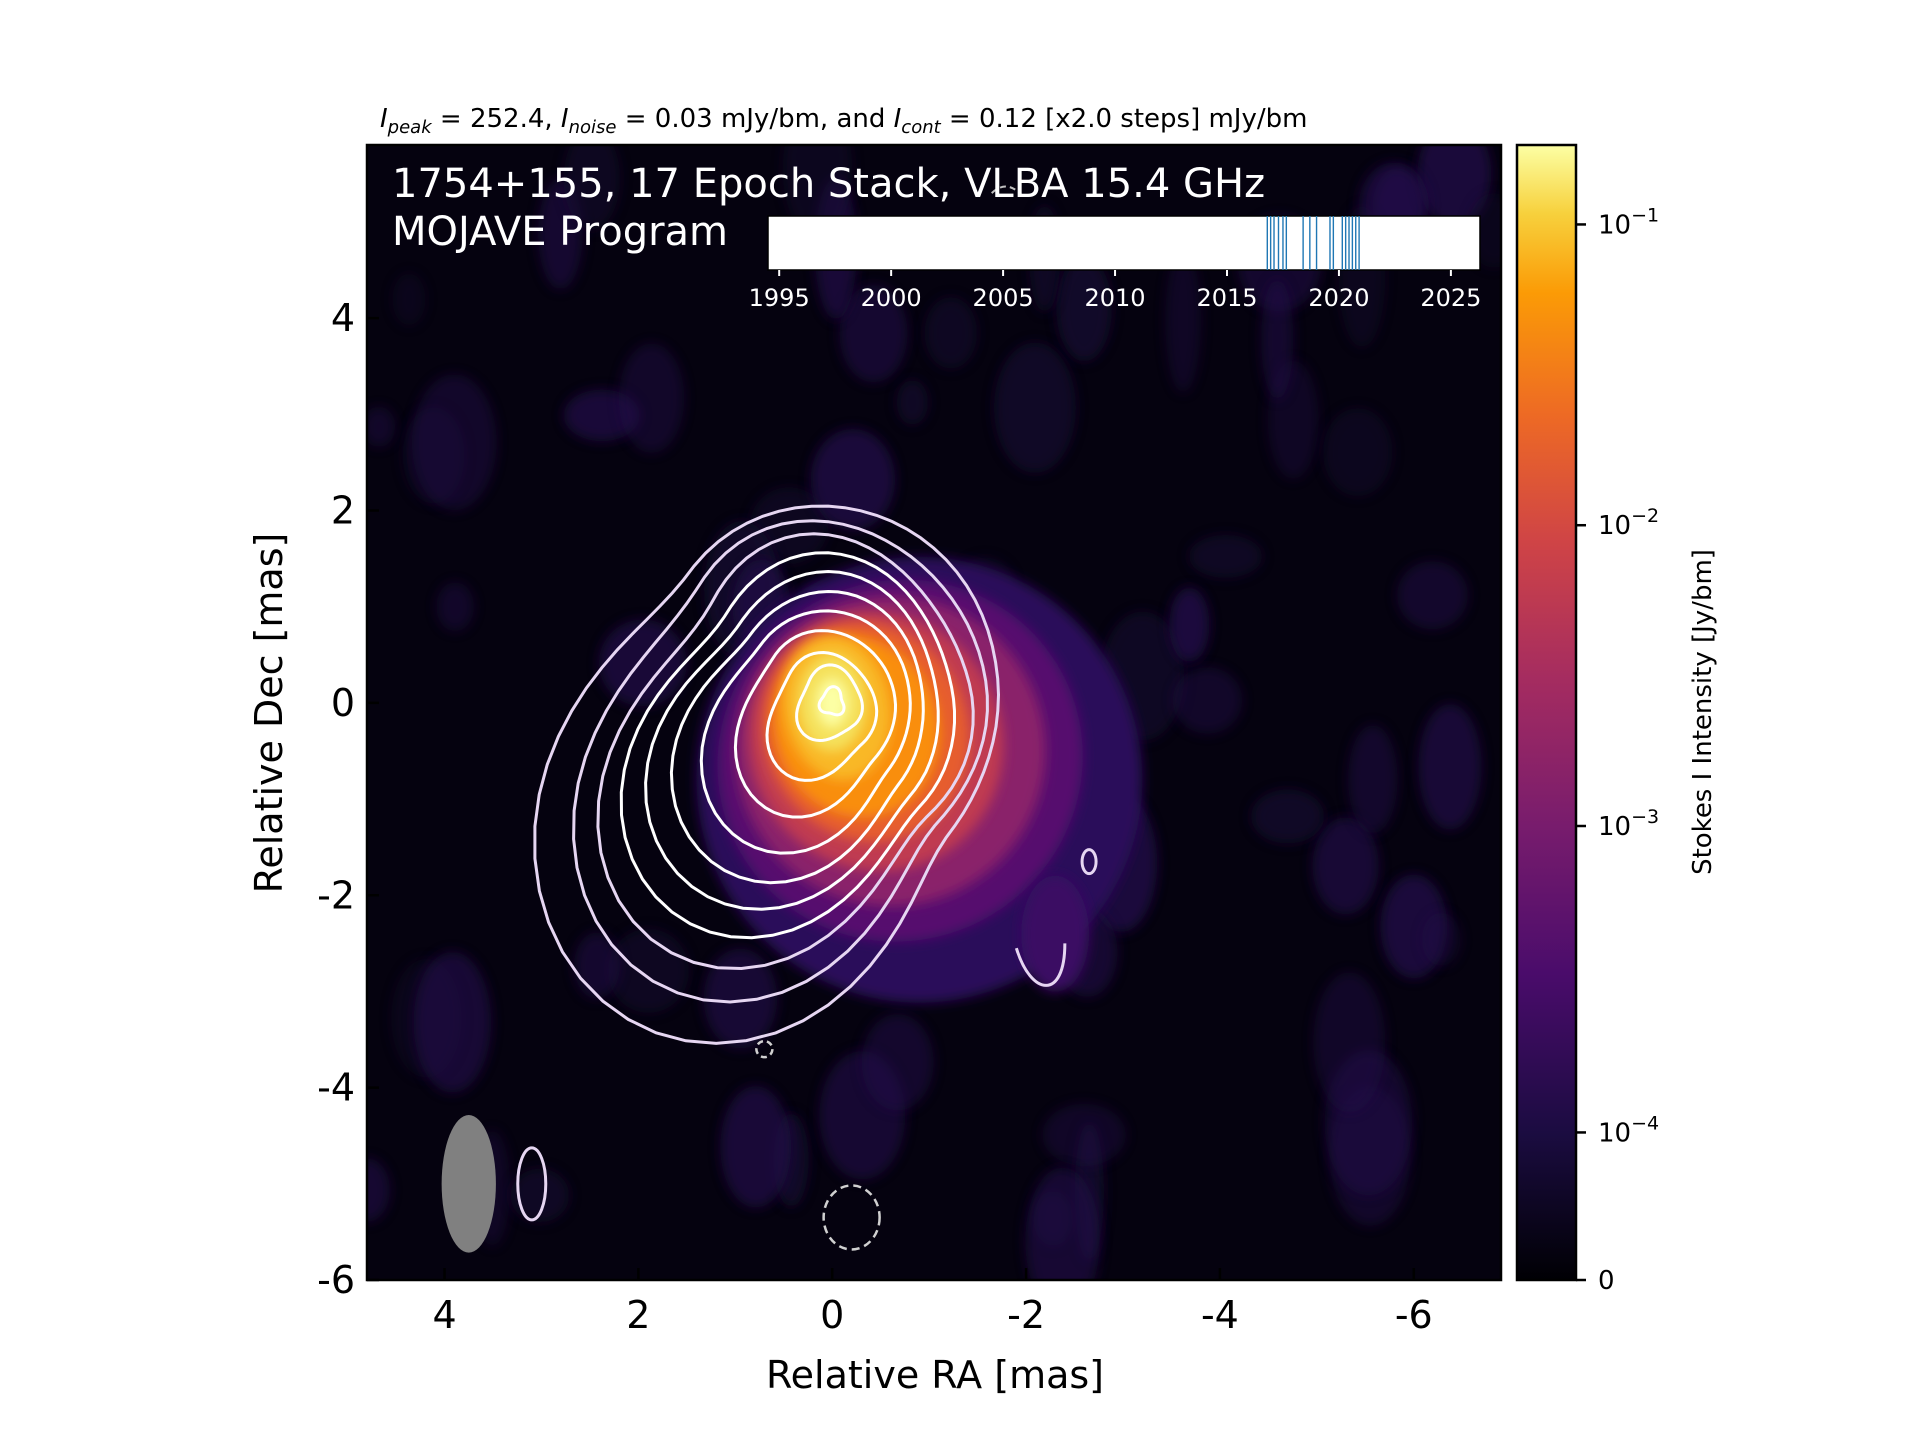  What do you see at coordinates (1628, 222) in the screenshot?
I see `colorbar-tick-label: 10⁻¹` at bounding box center [1628, 222].